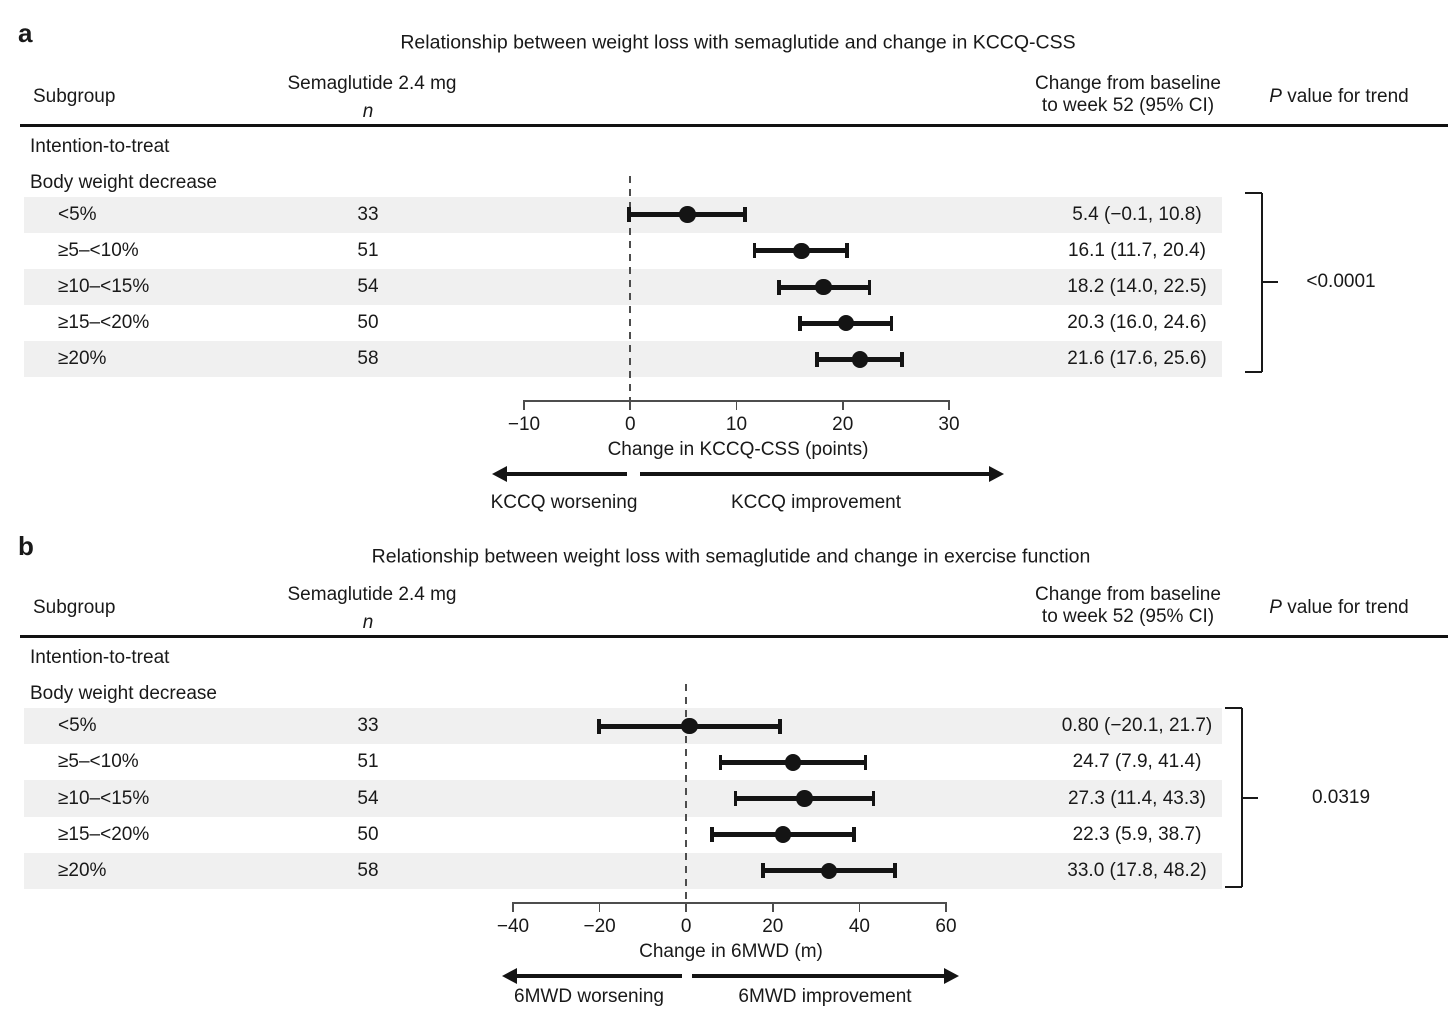 Image resolution: width=1456 pixels, height=1025 pixels. Describe the element at coordinates (1341, 282) in the screenshot. I see `p-value-a: <0.0001` at that location.